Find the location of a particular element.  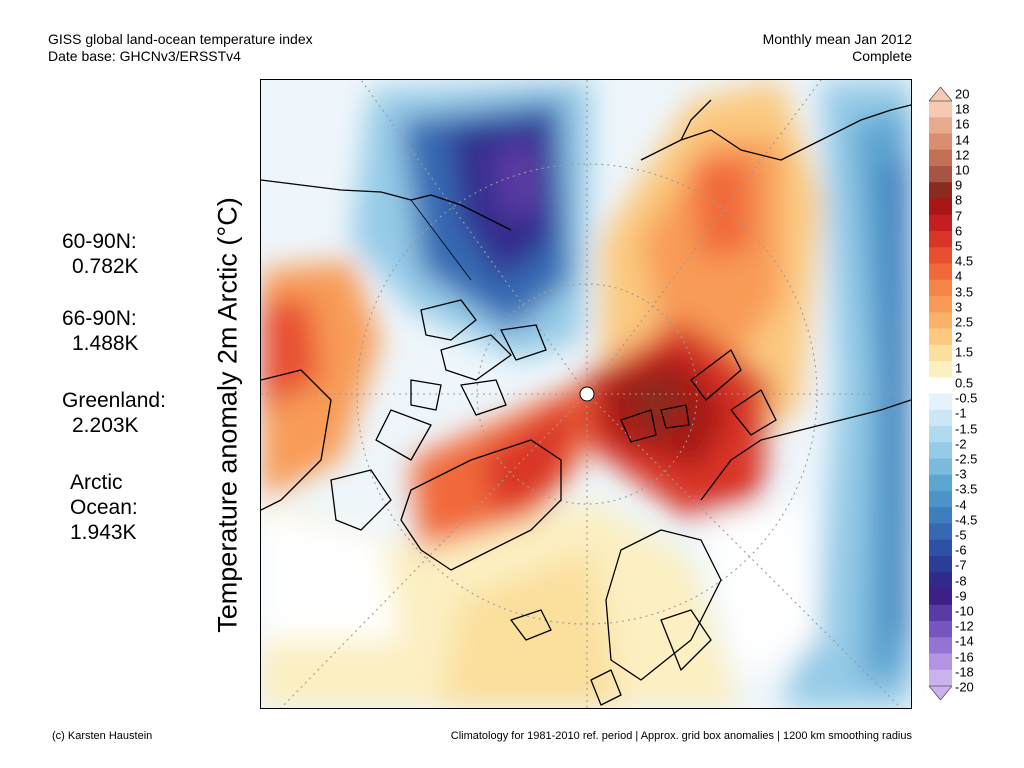

colorbar-tick-label: 12 is located at coordinates (962, 155).